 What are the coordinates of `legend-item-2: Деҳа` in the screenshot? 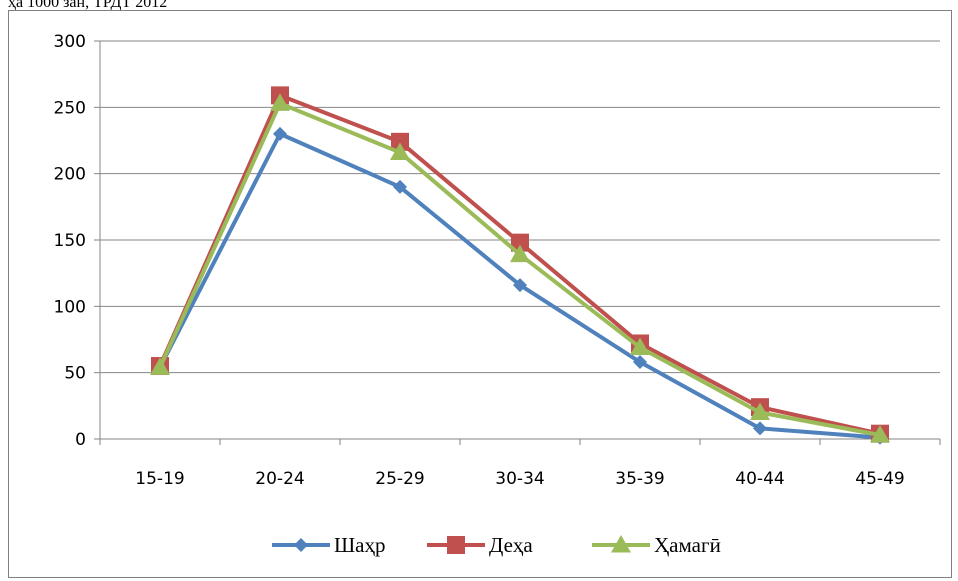 It's located at (480, 545).